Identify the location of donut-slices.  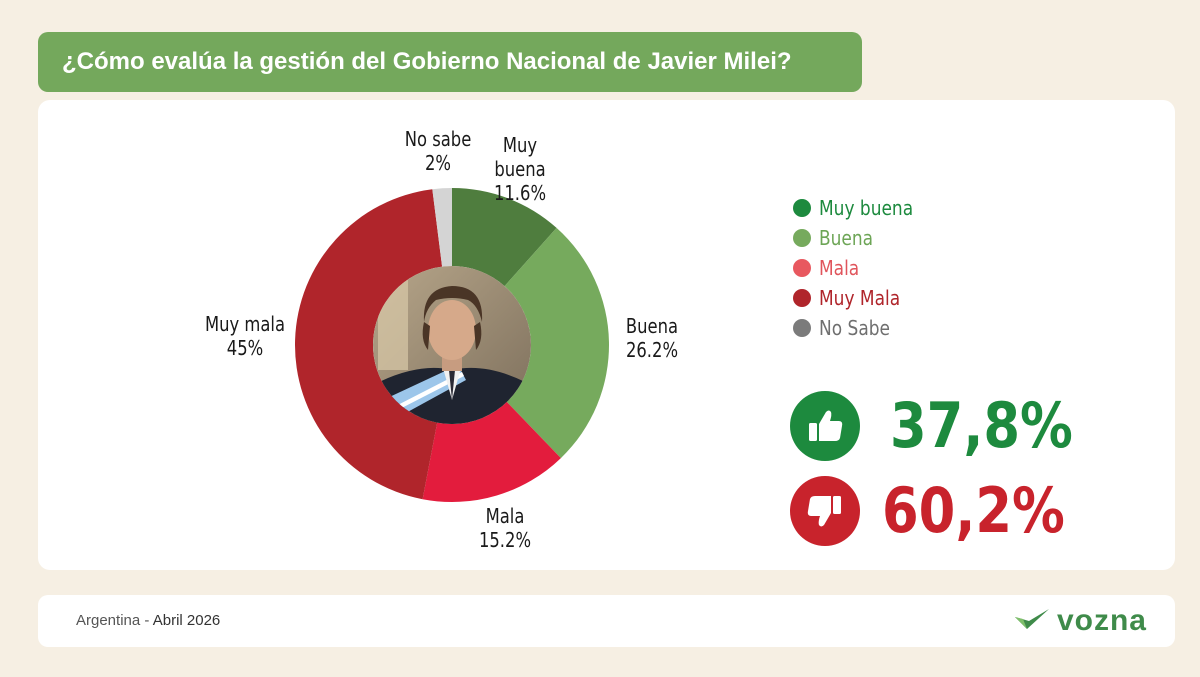
(452, 345).